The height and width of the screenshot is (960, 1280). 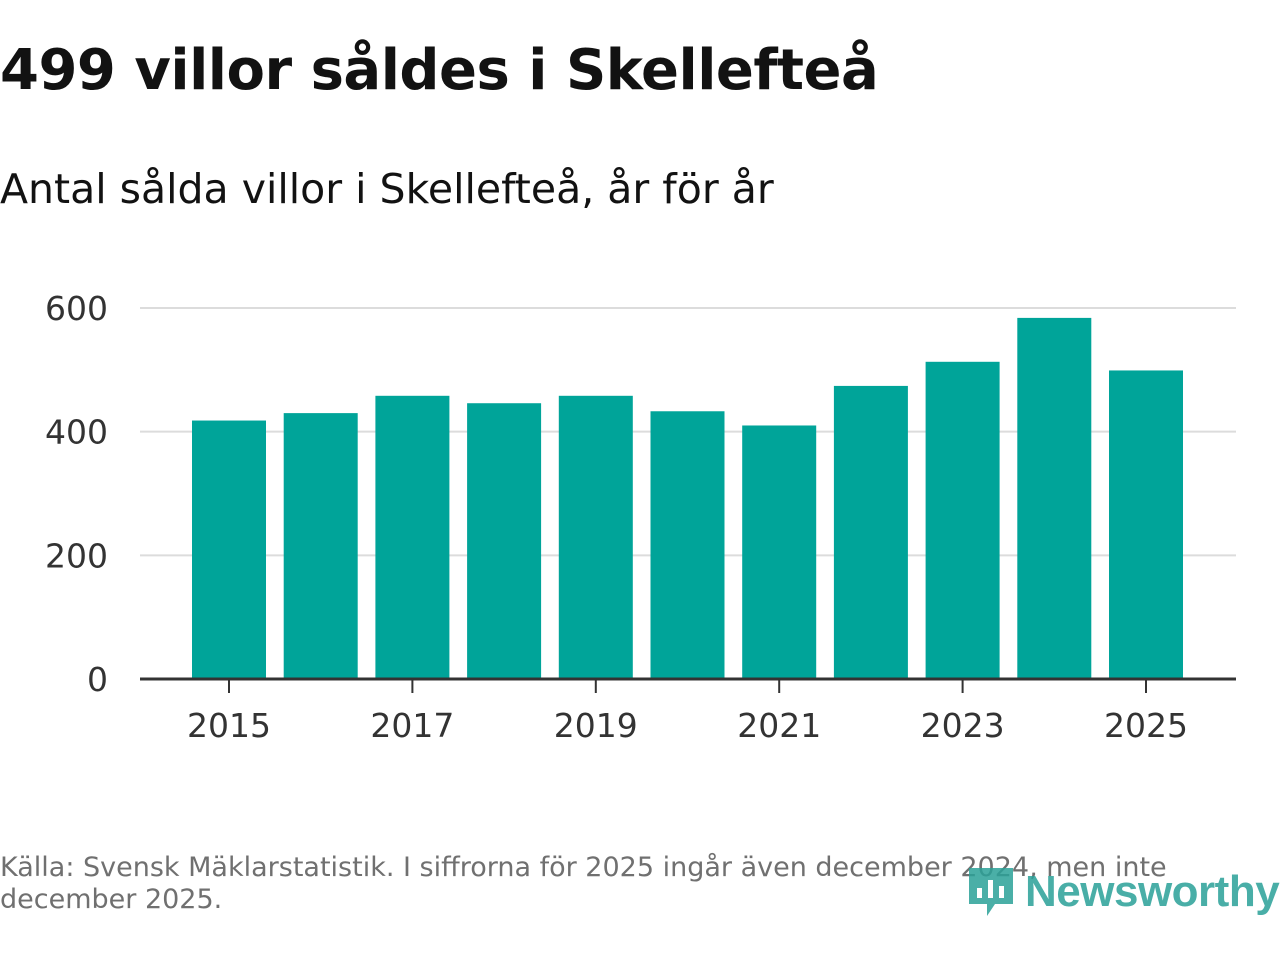 What do you see at coordinates (870, 532) in the screenshot?
I see `bar-2022` at bounding box center [870, 532].